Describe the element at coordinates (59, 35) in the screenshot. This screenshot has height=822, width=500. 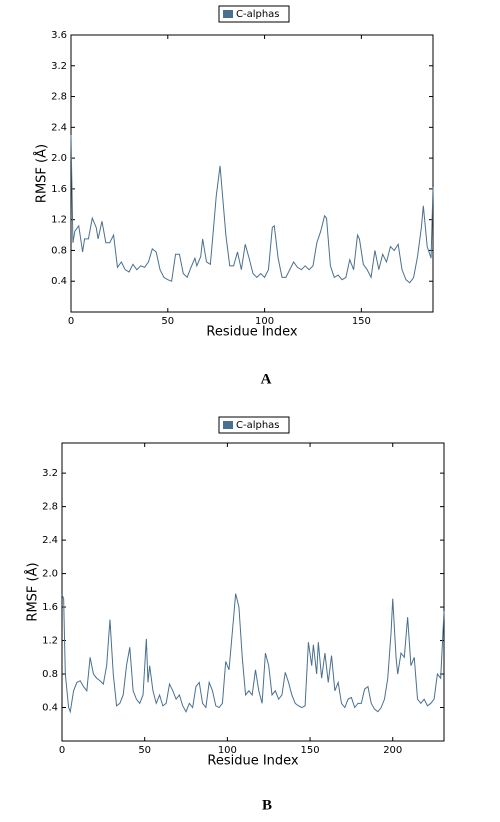
I see `y-tick-label: 3.6` at that location.